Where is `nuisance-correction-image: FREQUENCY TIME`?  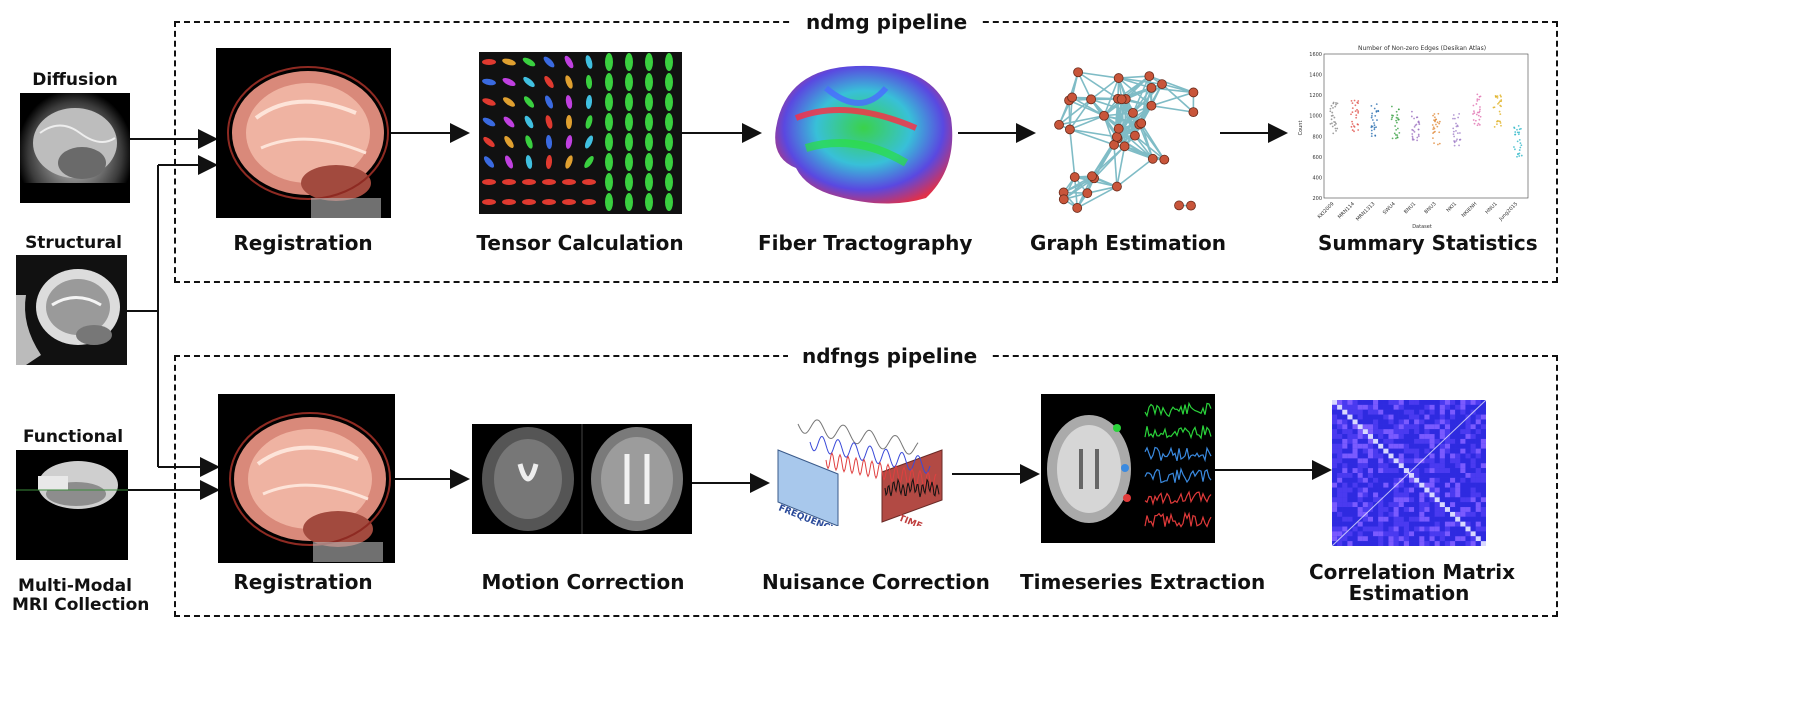 nuisance-correction-image: FREQUENCY TIME is located at coordinates (861, 469).